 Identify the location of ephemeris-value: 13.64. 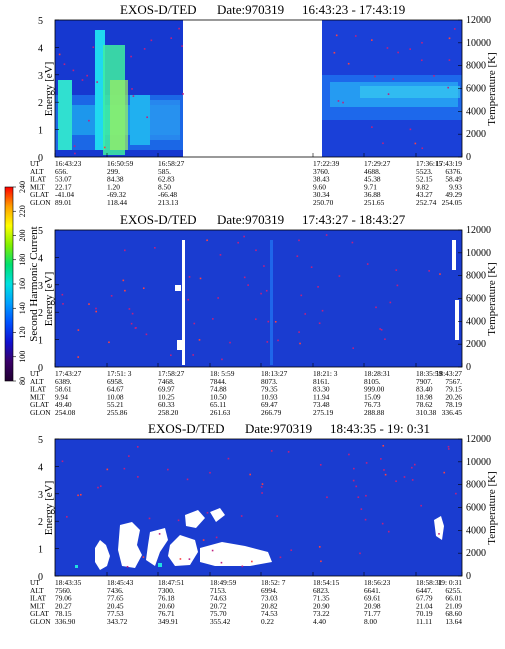
(453, 621).